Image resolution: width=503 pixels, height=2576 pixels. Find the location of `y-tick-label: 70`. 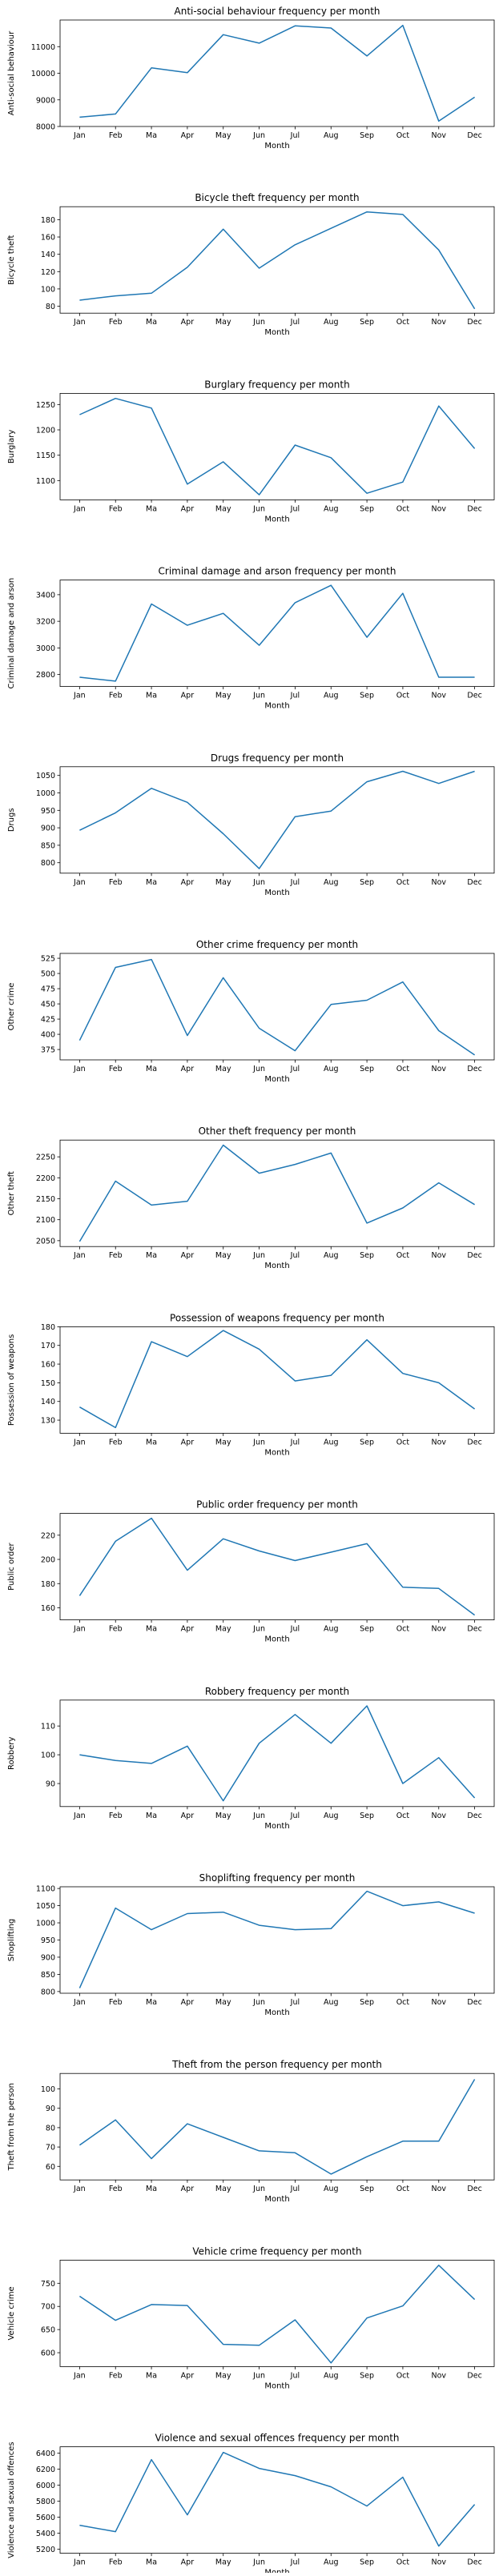

y-tick-label: 70 is located at coordinates (50, 2148).